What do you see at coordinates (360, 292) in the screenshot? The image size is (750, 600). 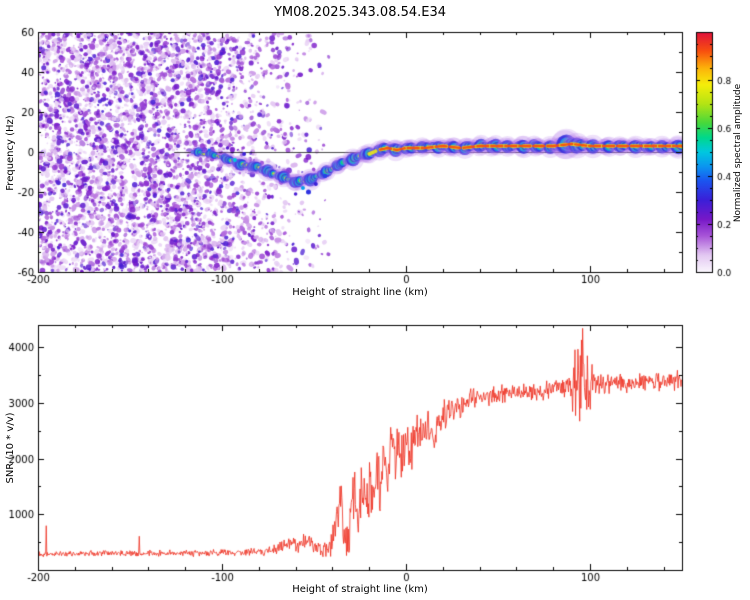 I see `spectrogram-x-axis-label: Height of straight line (km)` at bounding box center [360, 292].